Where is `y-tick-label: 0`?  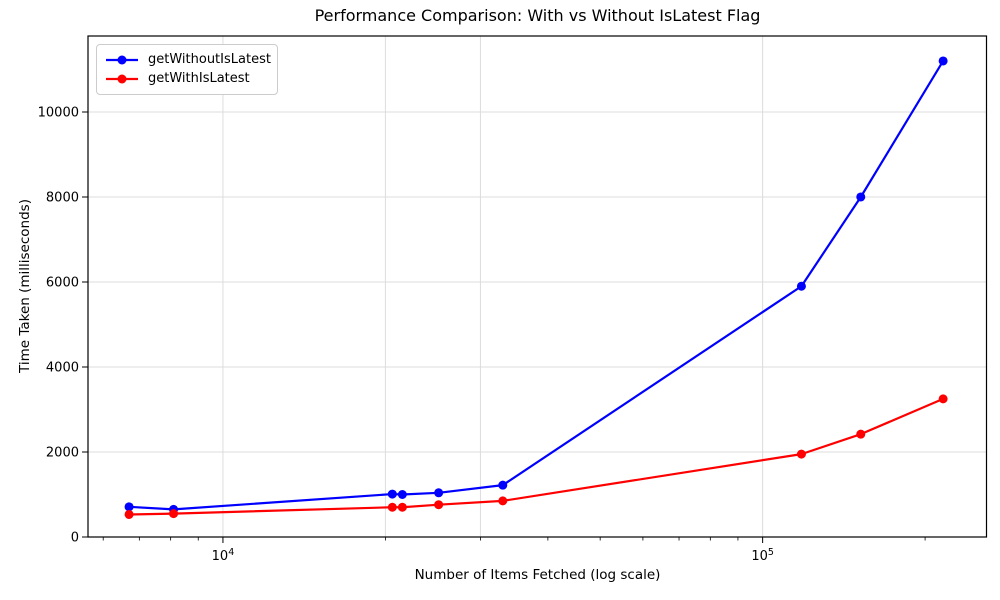
y-tick-label: 0 is located at coordinates (75, 538).